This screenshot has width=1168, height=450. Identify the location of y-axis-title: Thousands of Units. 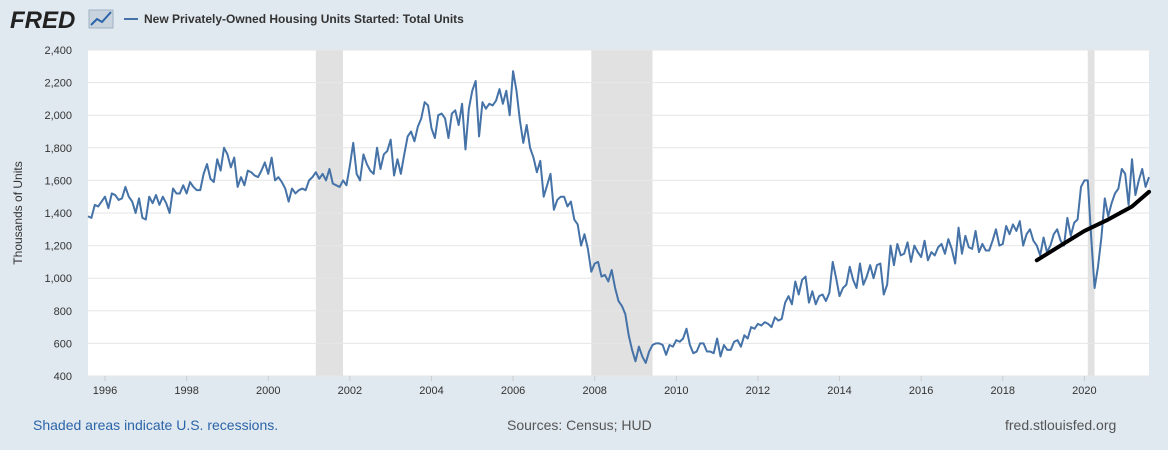
(18, 212).